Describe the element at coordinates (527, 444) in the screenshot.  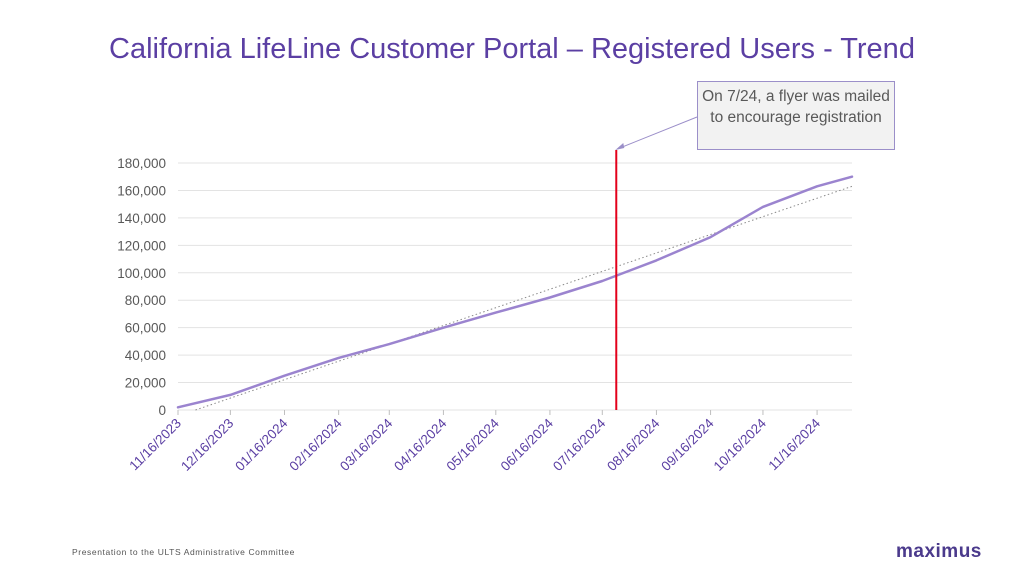
I see `x-tick-label: 06/16/2024` at that location.